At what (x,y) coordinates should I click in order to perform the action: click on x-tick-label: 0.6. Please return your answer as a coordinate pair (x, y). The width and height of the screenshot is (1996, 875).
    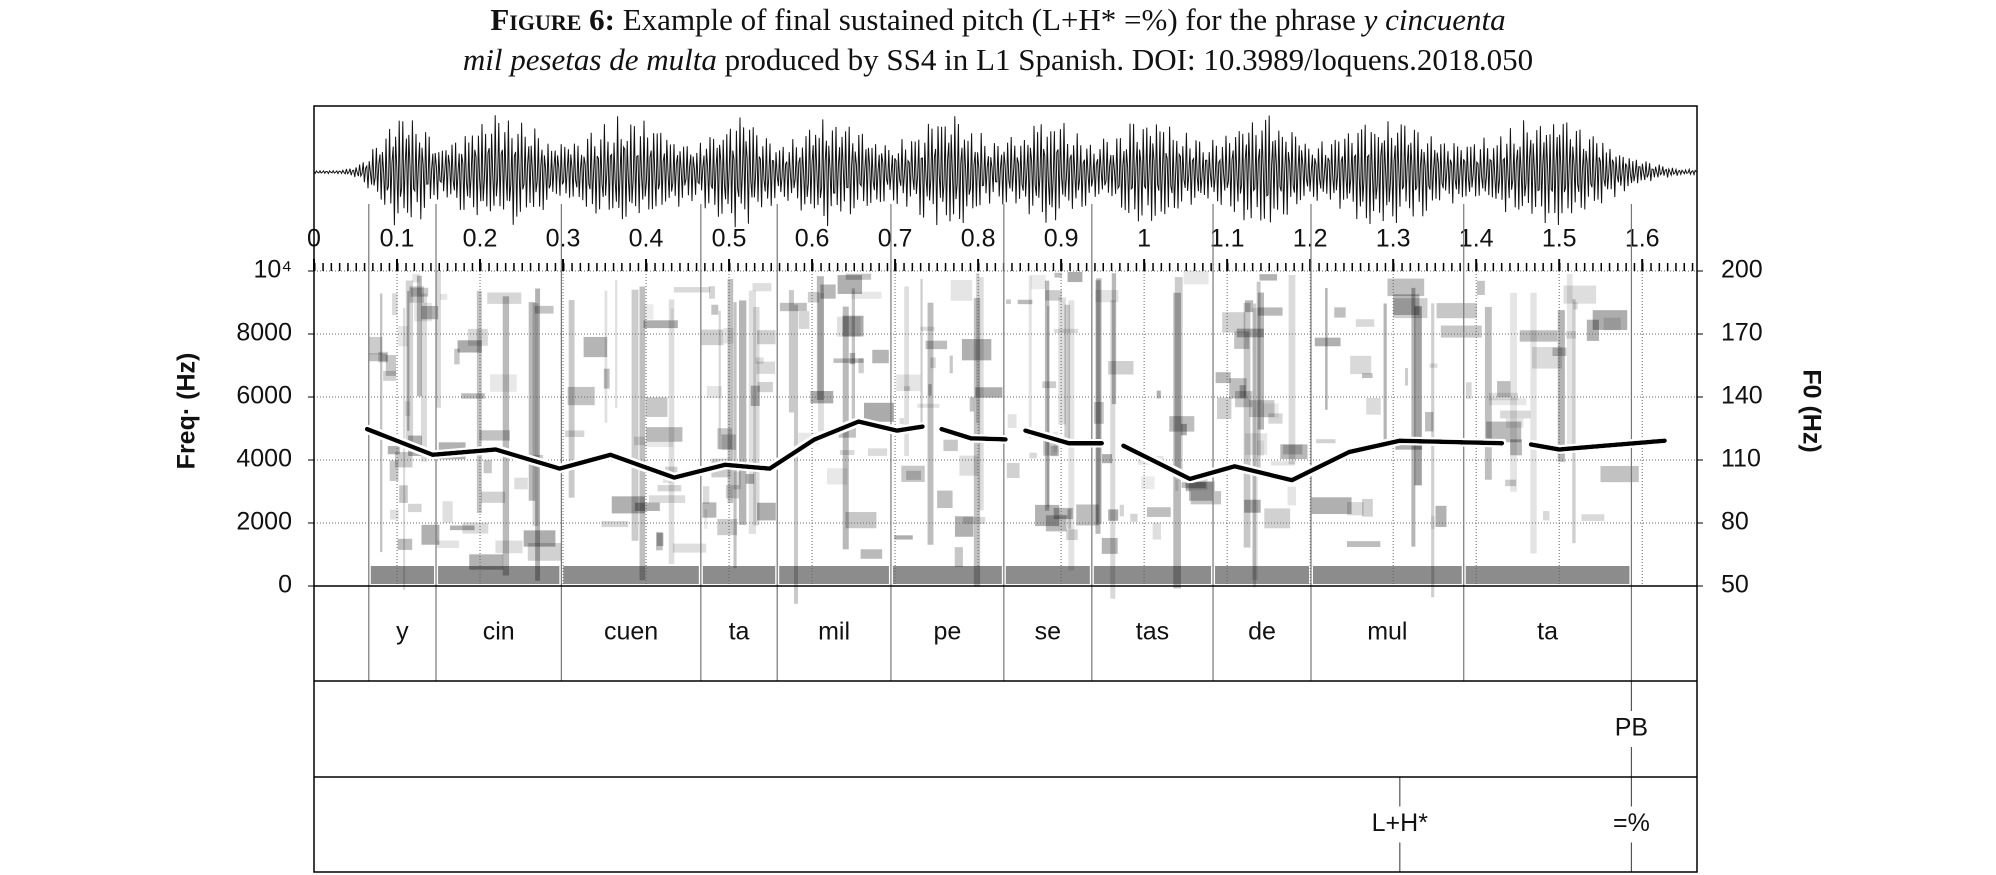
    Looking at the image, I should click on (812, 239).